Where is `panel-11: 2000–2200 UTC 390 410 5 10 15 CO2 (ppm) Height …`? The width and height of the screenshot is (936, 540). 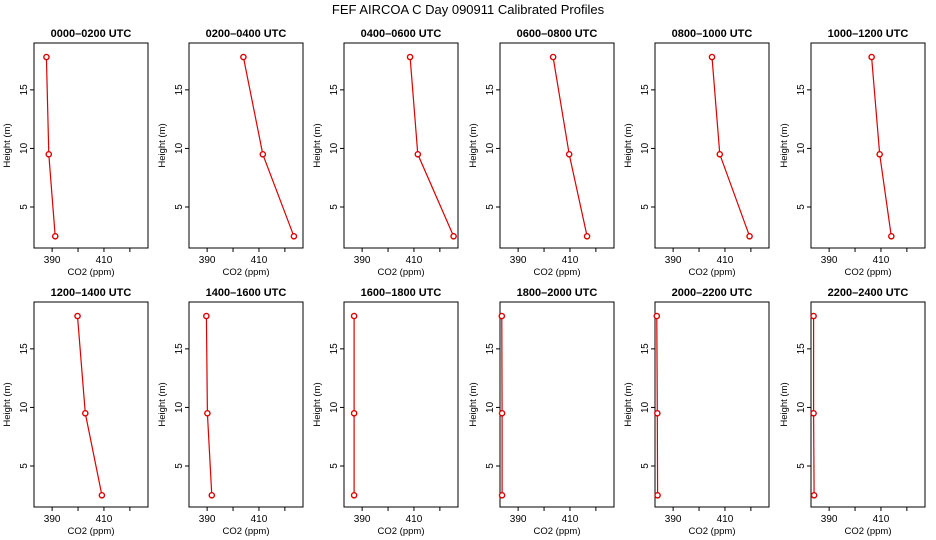
panel-11: 2000–2200 UTC 390 410 5 10 15 CO2 (ppm) Height … is located at coordinates (696, 412).